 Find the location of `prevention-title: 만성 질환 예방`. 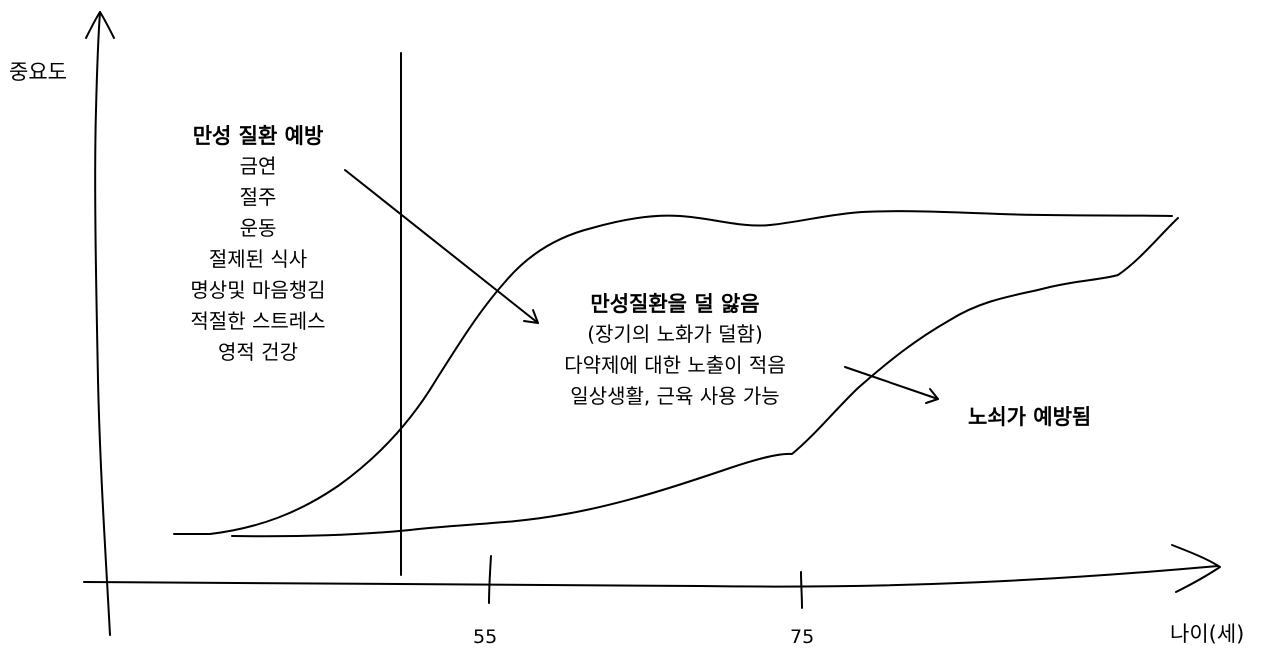

prevention-title: 만성 질환 예방 is located at coordinates (258, 136).